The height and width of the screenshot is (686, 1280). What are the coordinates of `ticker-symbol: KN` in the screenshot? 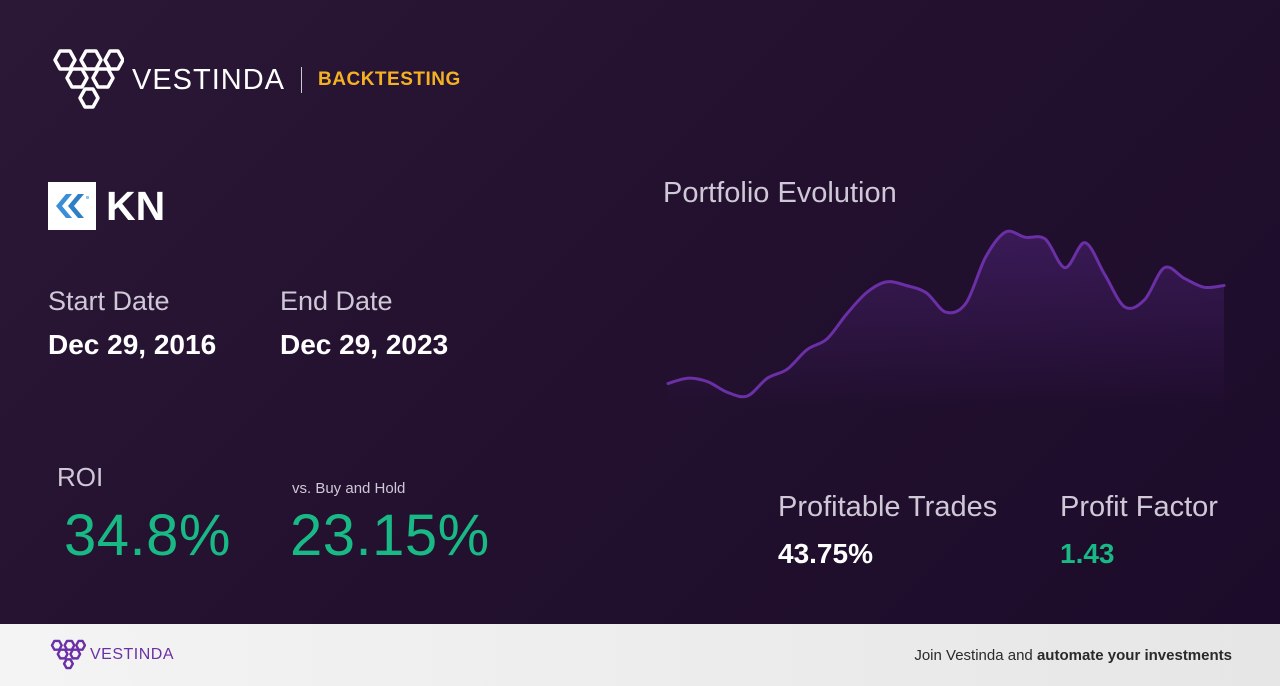 It's located at (136, 205).